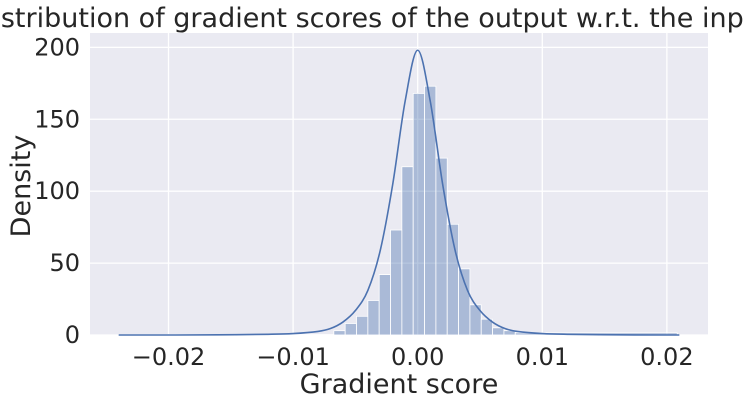 The image size is (745, 405). I want to click on x-tick-labels: −0.02 −0.01 0.00 0.01 0.02, so click(413, 357).